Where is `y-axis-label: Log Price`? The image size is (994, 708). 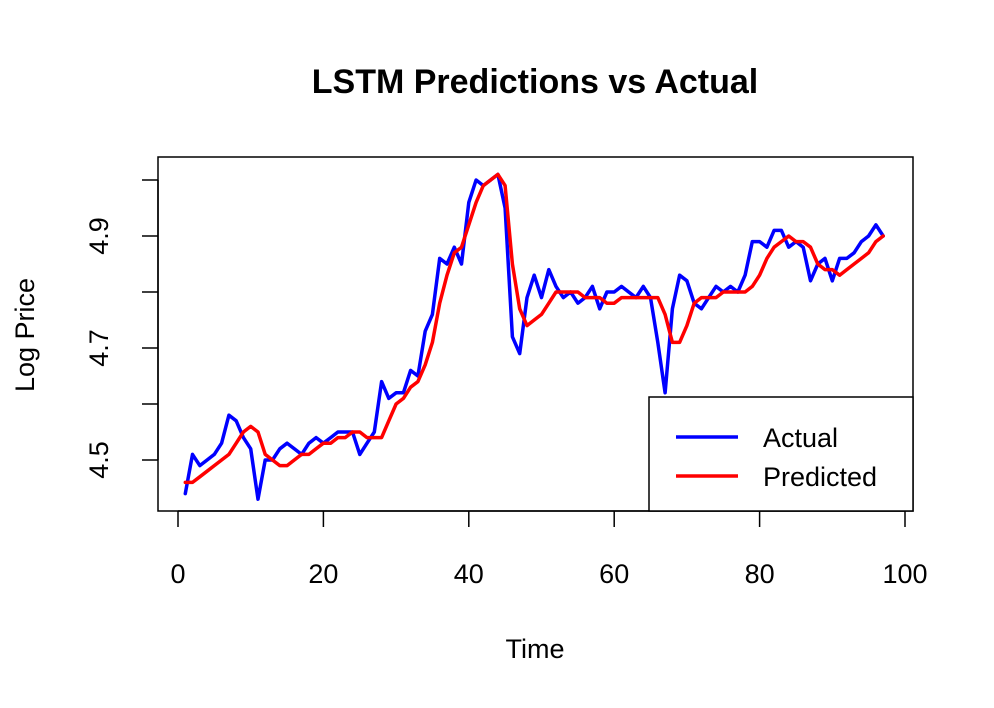 y-axis-label: Log Price is located at coordinates (25, 335).